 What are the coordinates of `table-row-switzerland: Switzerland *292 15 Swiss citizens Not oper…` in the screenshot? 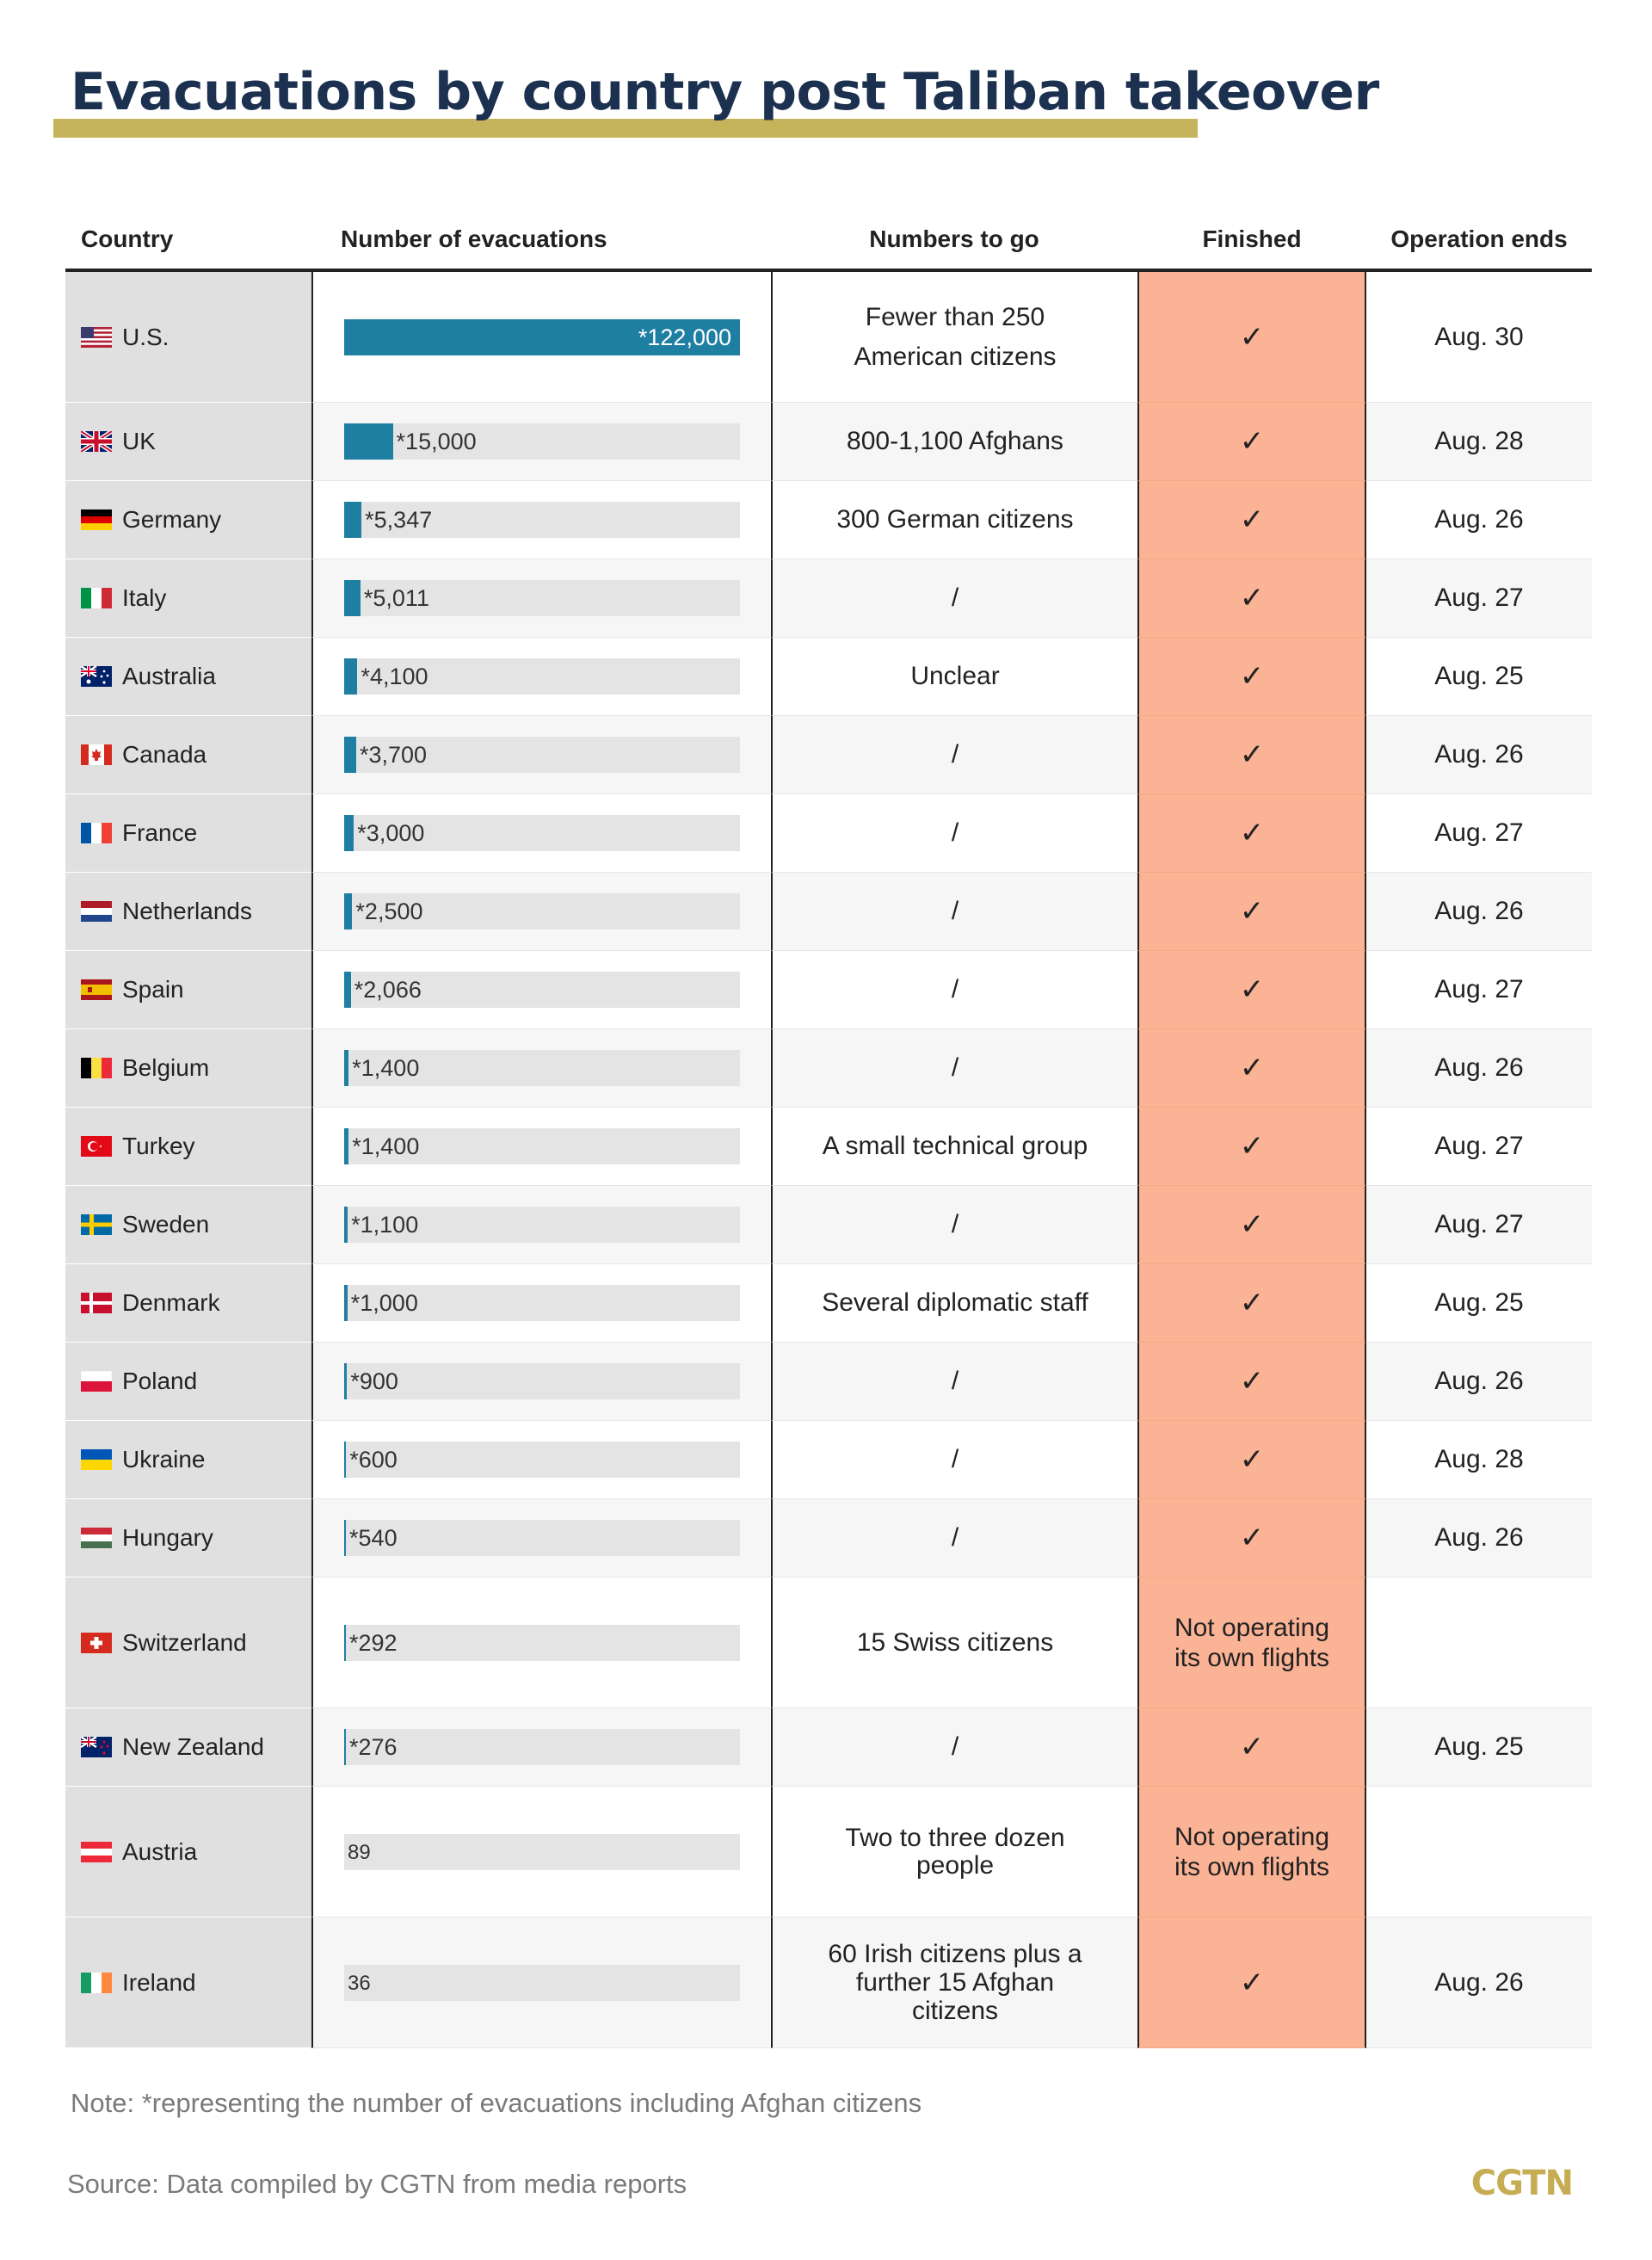 It's located at (828, 1643).